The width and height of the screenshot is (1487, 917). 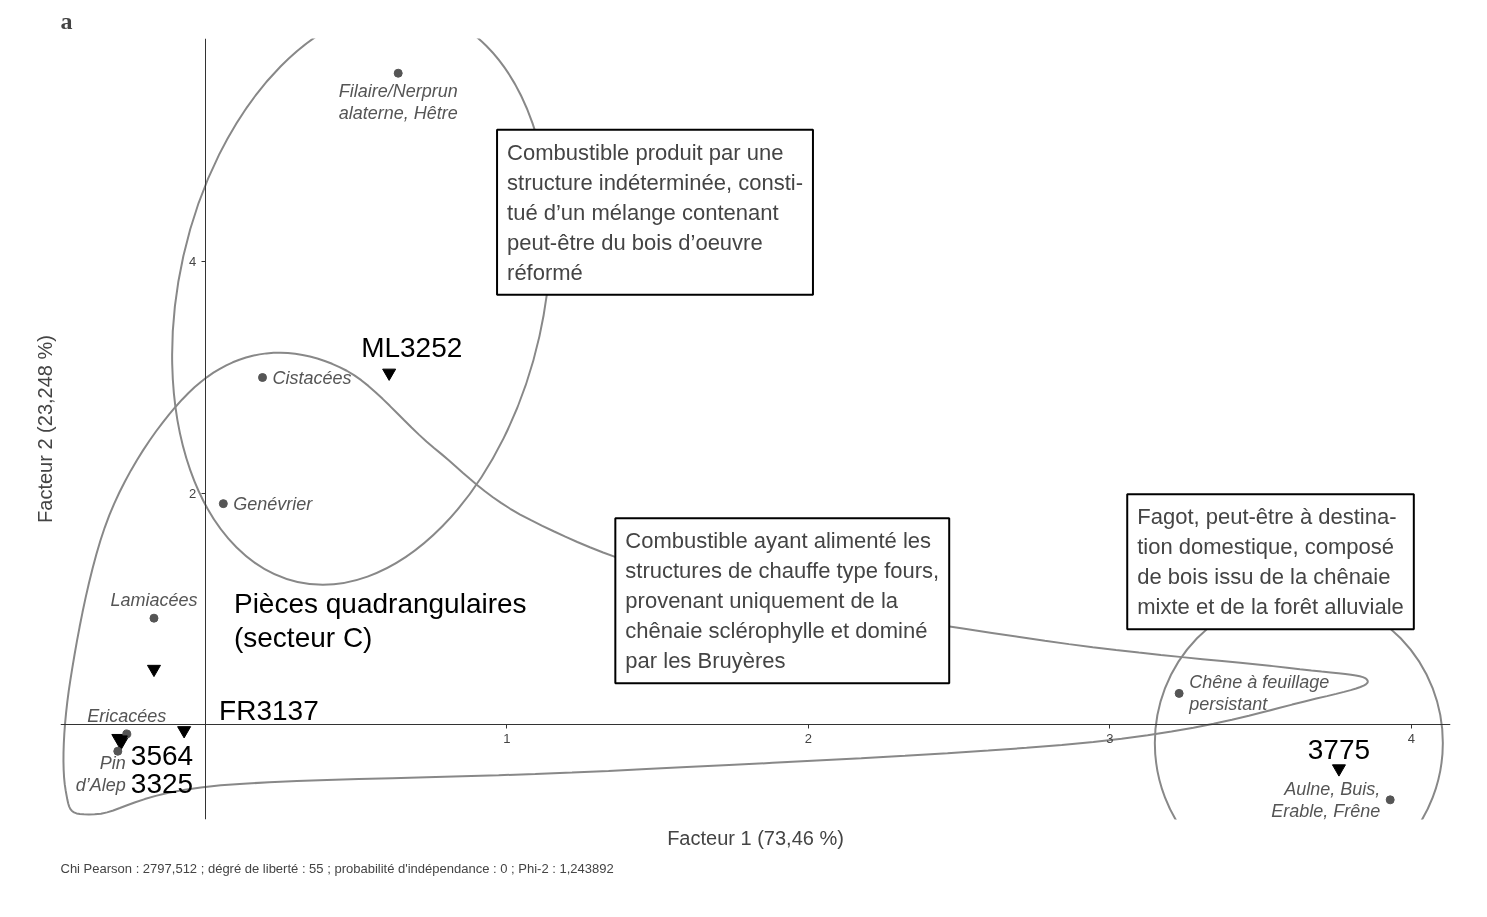 I want to click on series-label: Pin d’Alep, so click(x=100, y=774).